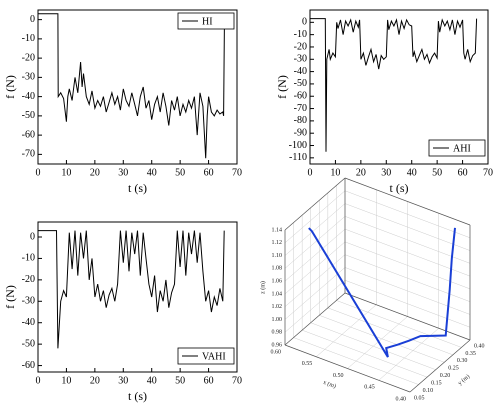 The height and width of the screenshot is (405, 500). What do you see at coordinates (277, 345) in the screenshot?
I see `z-tick-label: 0.96` at bounding box center [277, 345].